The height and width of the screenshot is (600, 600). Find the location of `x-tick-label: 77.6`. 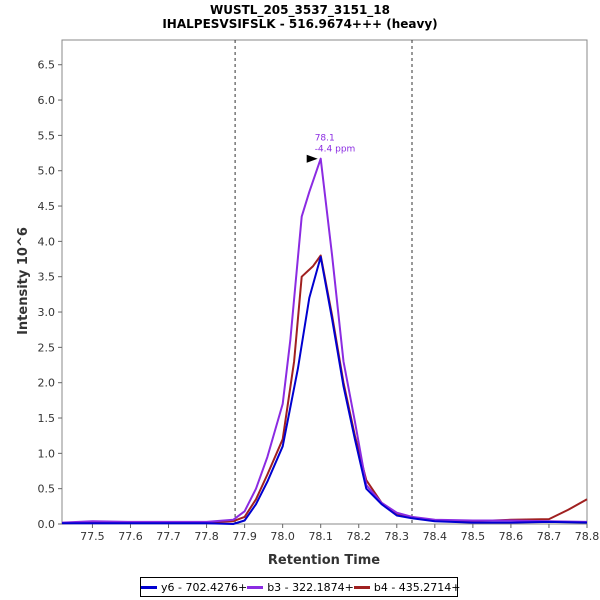

x-tick-label: 77.6 is located at coordinates (130, 536).